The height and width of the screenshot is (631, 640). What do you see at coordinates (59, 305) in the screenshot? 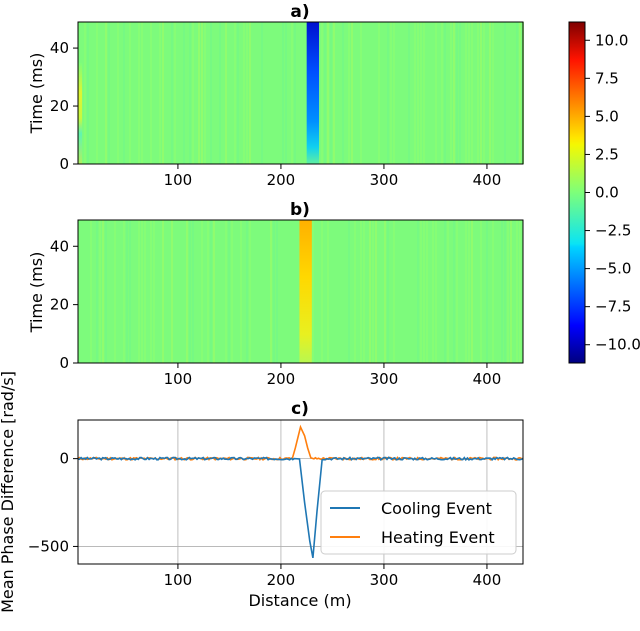
I see `y-tick-label: 20` at bounding box center [59, 305].